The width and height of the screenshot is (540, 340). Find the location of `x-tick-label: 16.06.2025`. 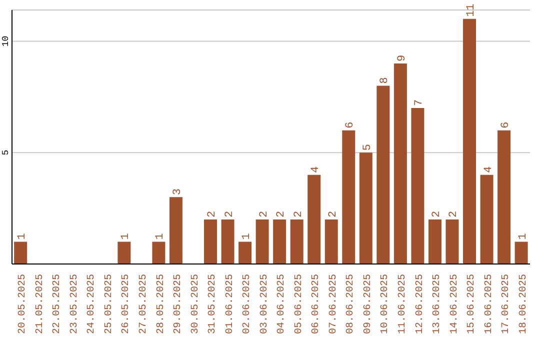

x-tick-label: 16.06.2025 is located at coordinates (489, 304).